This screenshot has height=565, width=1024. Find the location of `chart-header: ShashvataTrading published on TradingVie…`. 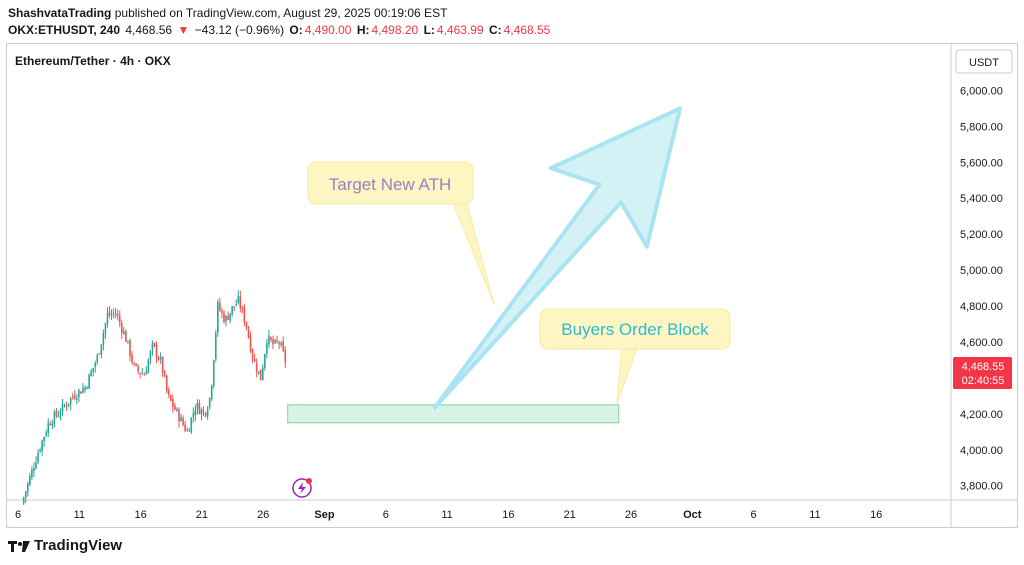

chart-header: ShashvataTrading published on TradingVie… is located at coordinates (280, 22).